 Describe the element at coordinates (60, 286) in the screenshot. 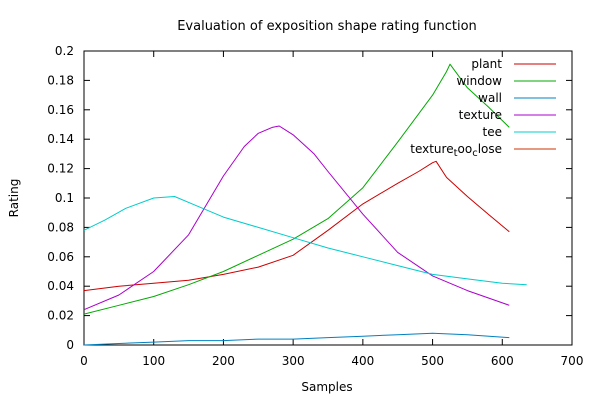

I see `y-tick-label: 0.04` at that location.